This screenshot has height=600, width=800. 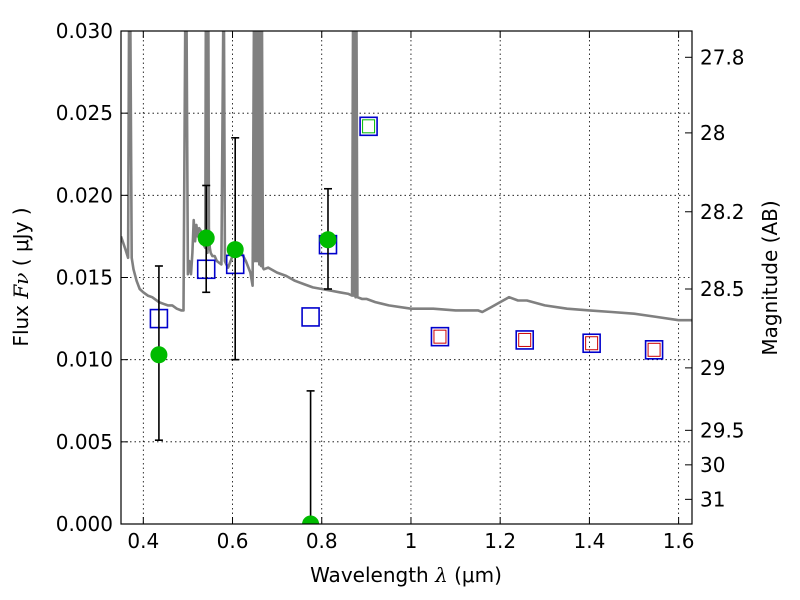 I want to click on x-tick-label: 0.8, so click(x=322, y=541).